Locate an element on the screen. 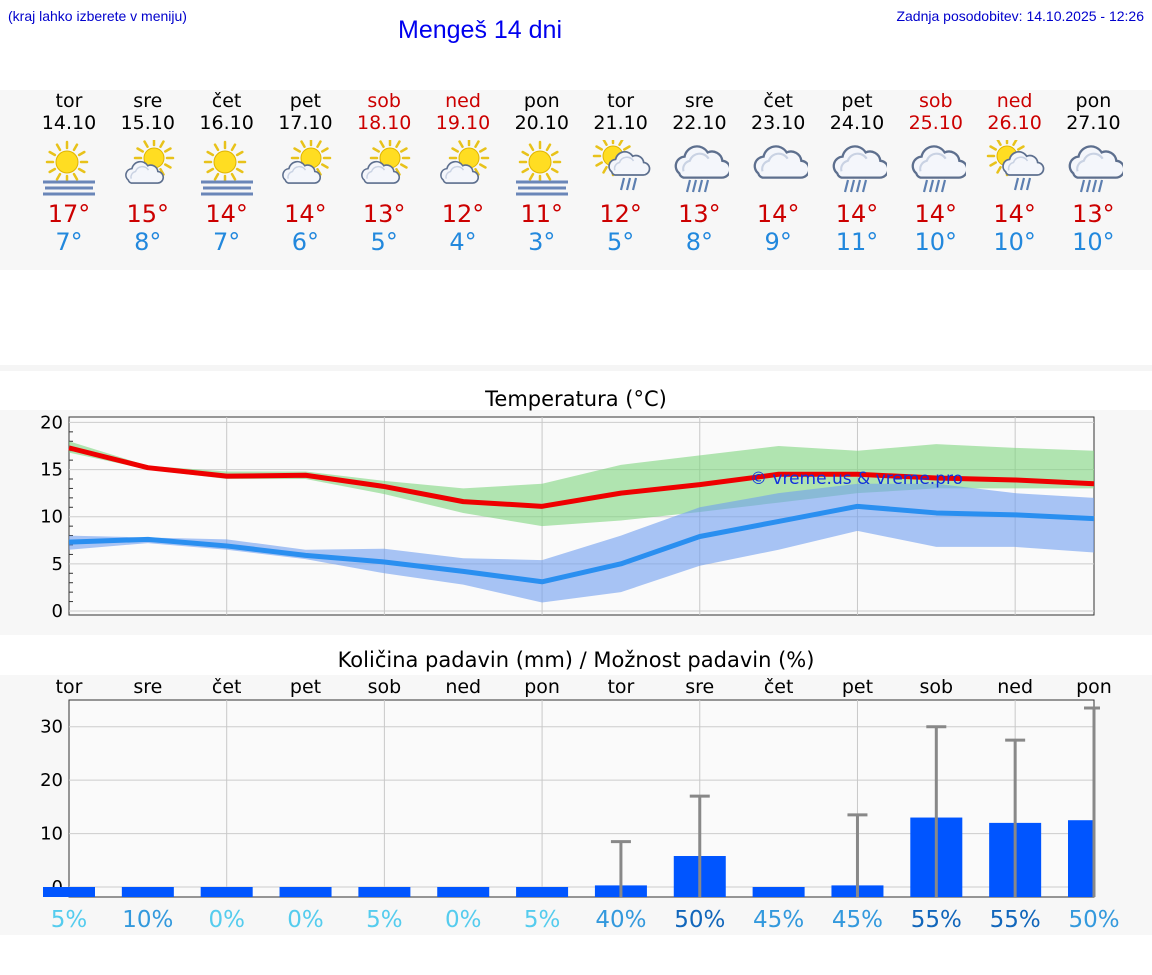  day-date: 27.10 is located at coordinates (1093, 123).